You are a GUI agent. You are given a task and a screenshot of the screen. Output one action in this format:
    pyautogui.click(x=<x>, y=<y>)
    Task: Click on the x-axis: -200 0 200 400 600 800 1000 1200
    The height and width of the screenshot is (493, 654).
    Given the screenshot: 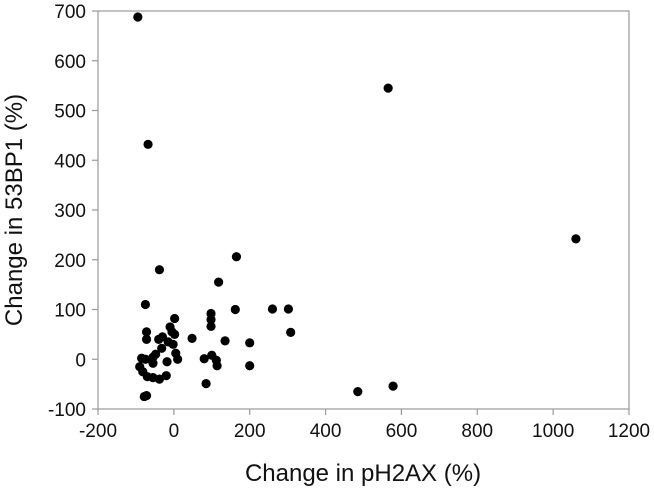 What is the action you would take?
    pyautogui.click(x=364, y=425)
    